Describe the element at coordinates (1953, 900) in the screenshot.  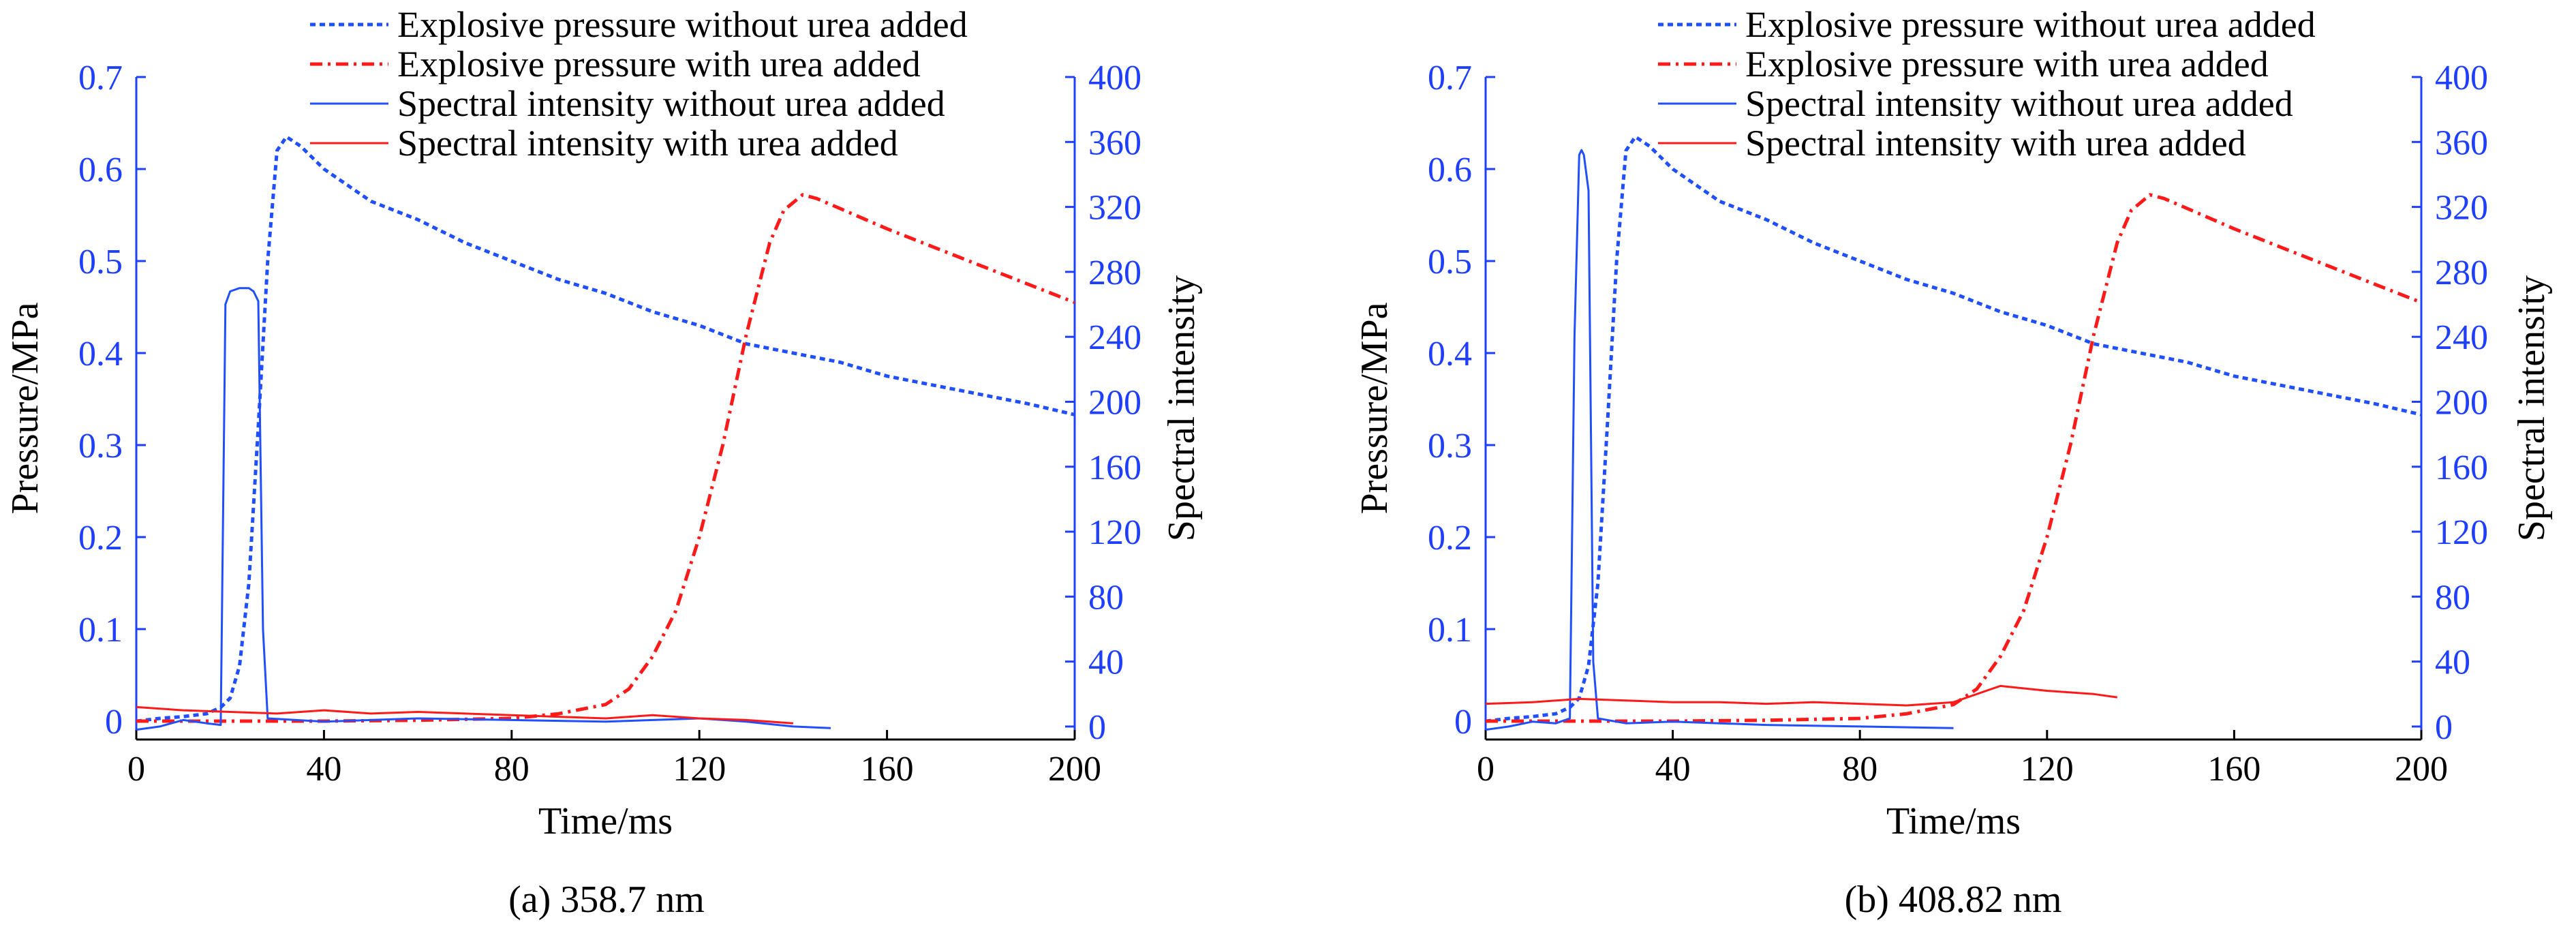
I see `chart-caption: (b) 408.82 nm` at that location.